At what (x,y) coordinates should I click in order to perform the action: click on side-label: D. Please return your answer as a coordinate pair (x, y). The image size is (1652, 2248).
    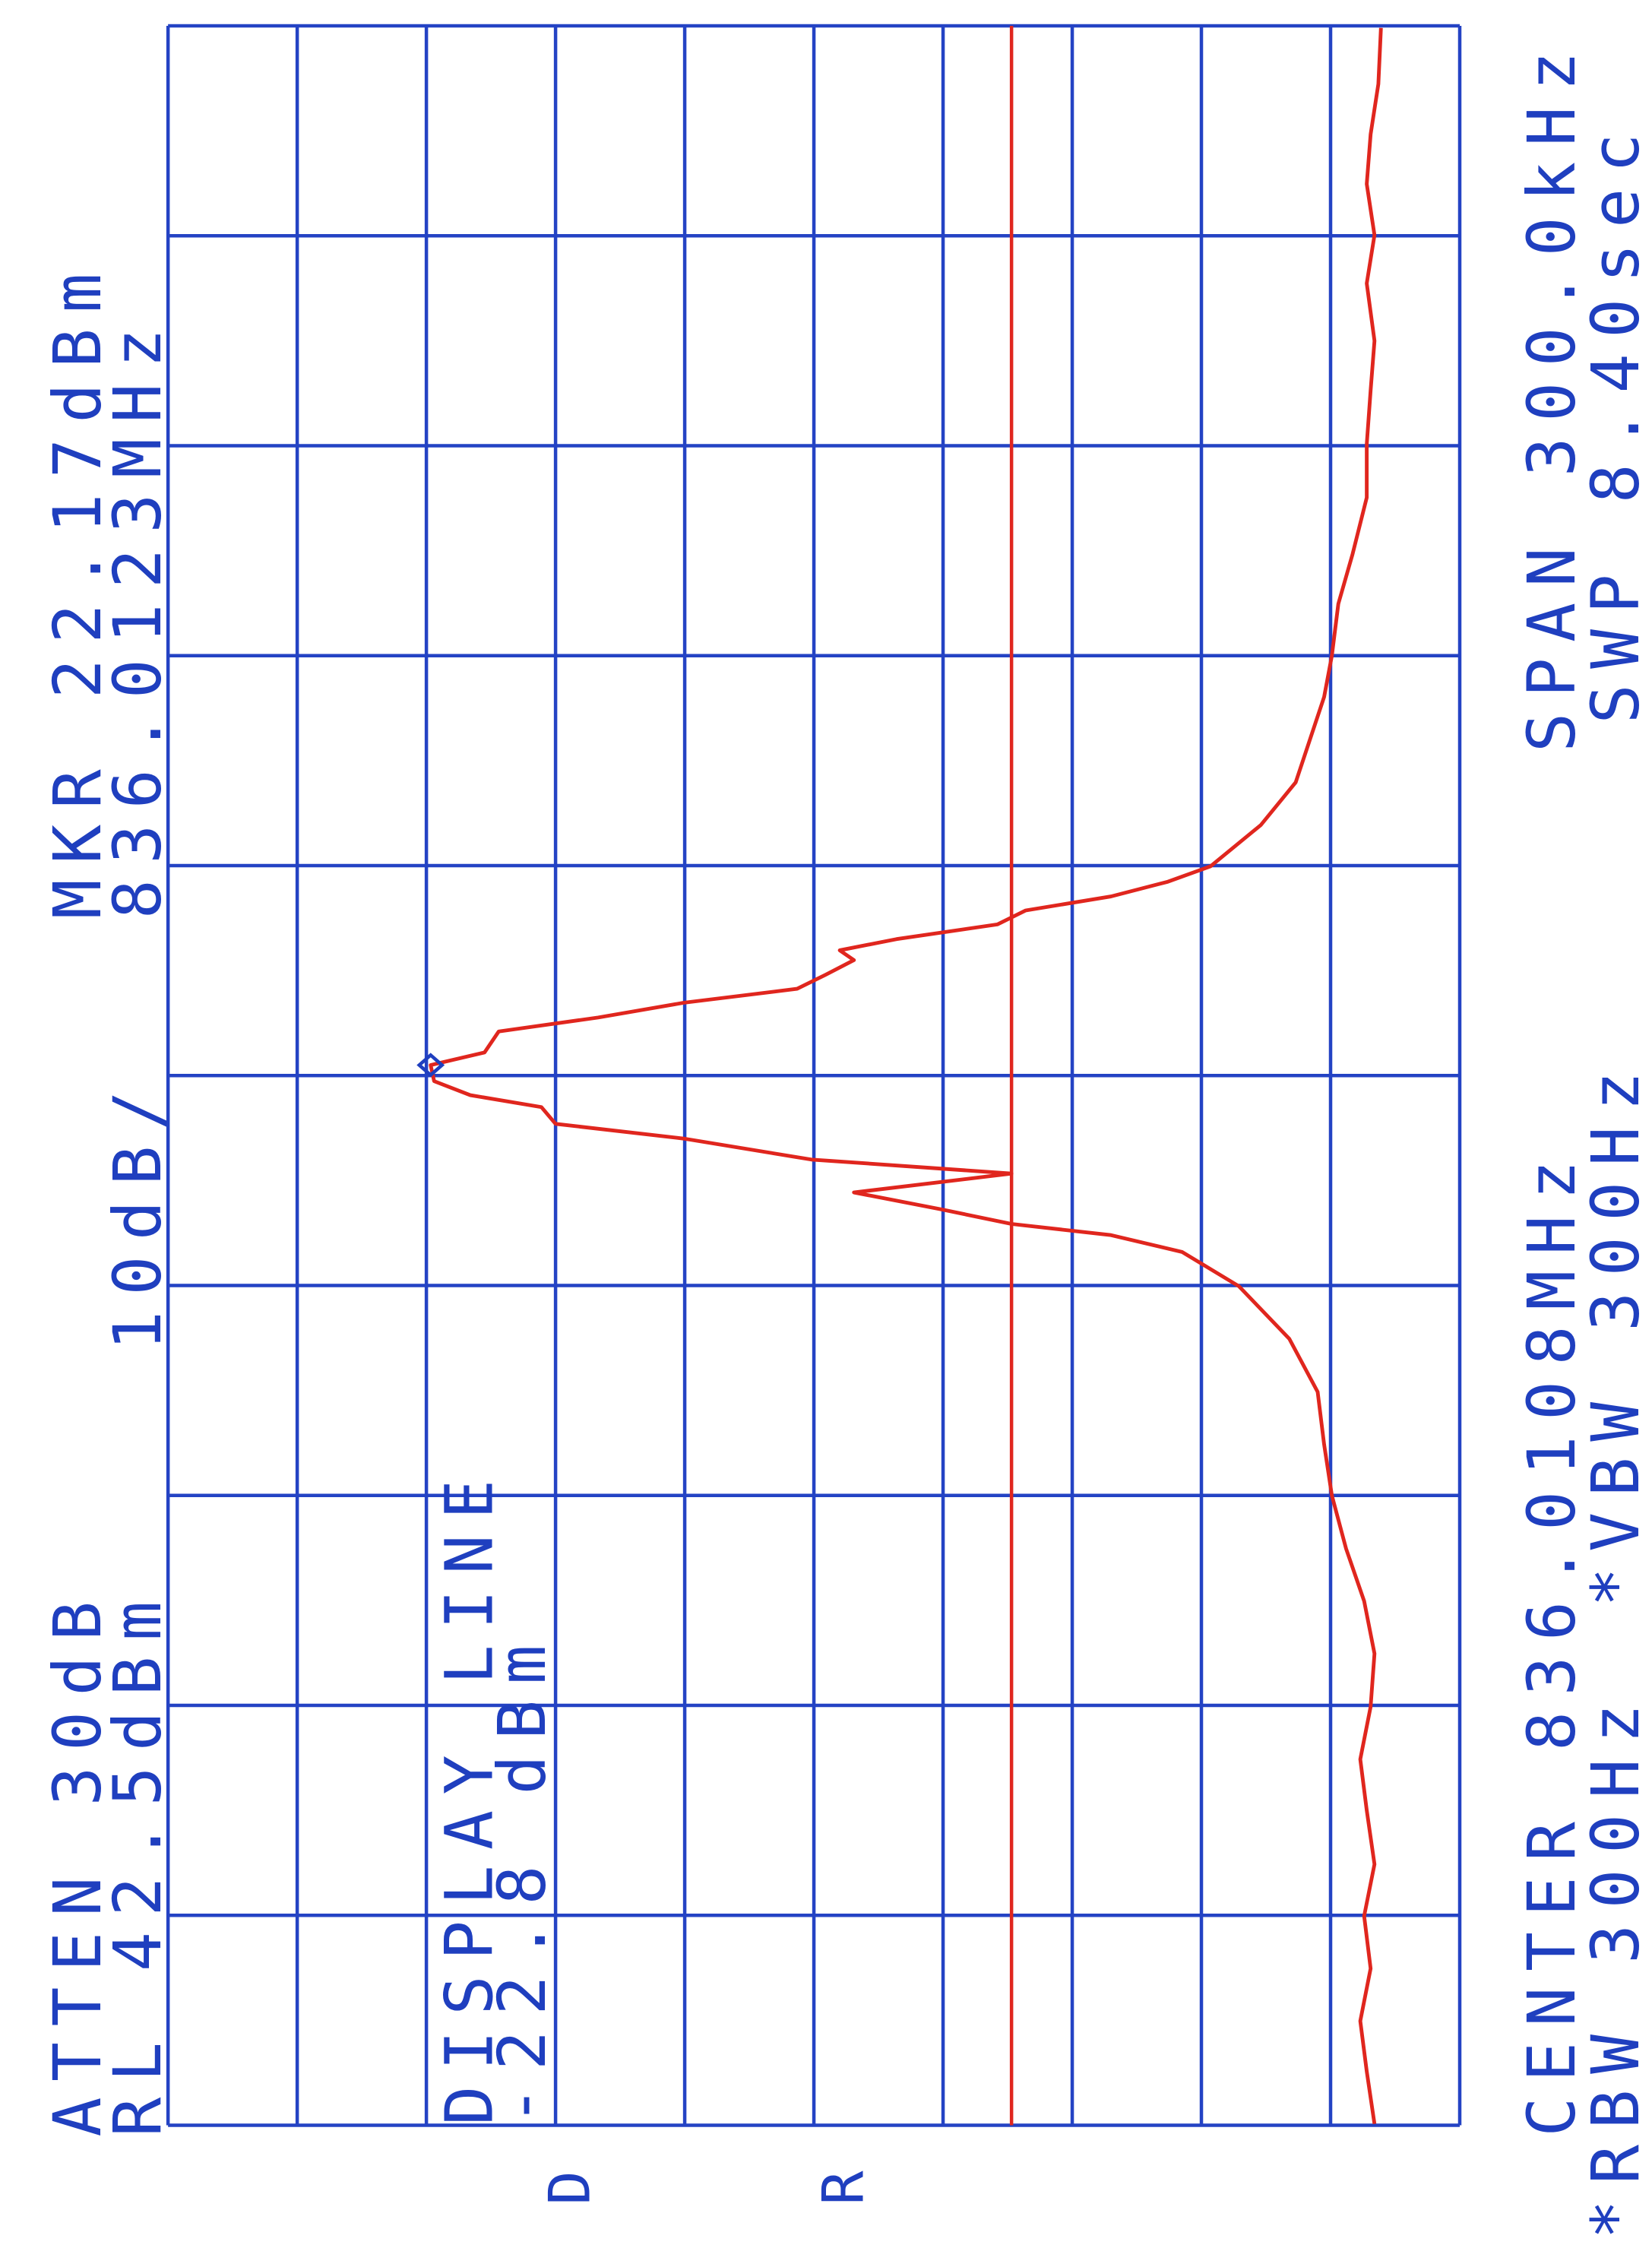
    Looking at the image, I should click on (569, 2187).